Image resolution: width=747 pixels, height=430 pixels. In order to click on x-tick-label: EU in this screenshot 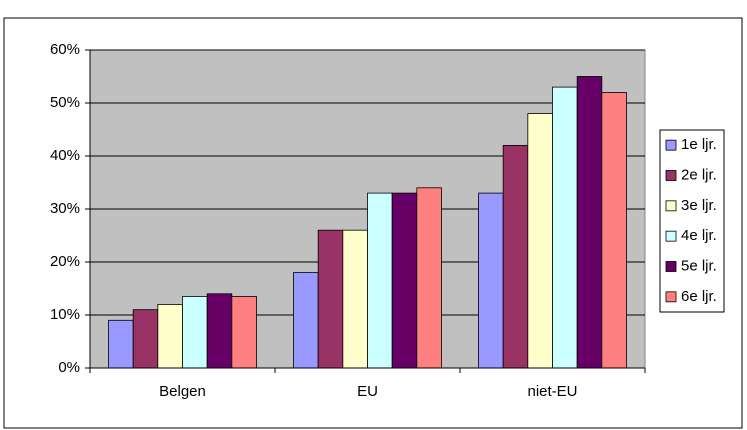, I will do `click(367, 391)`.